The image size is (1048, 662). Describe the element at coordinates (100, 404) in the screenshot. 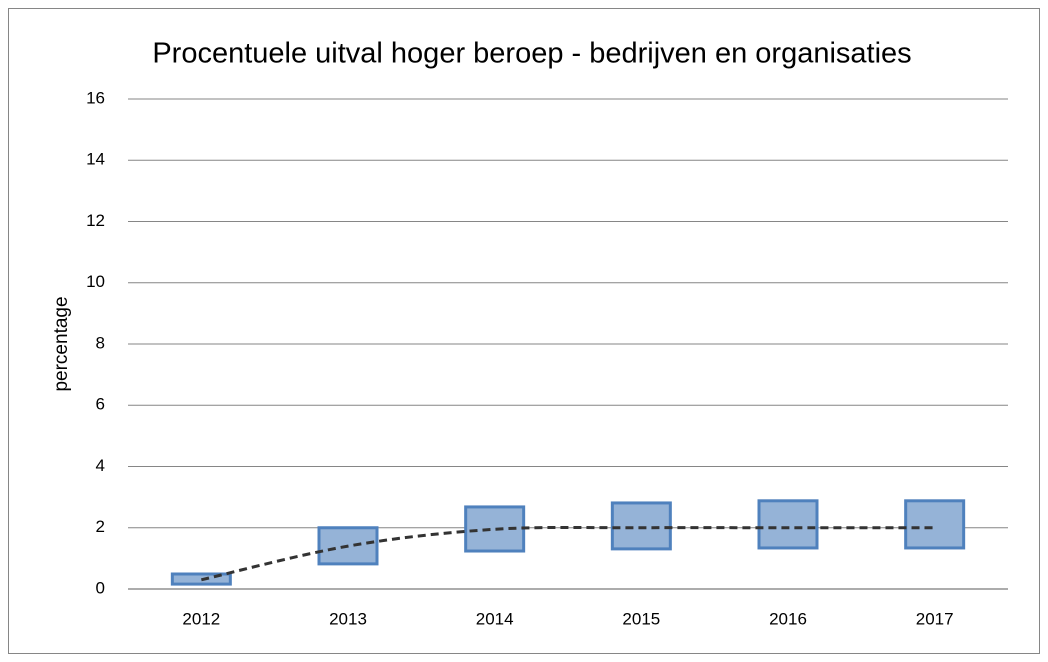

I see `y-tick-label: 6` at that location.